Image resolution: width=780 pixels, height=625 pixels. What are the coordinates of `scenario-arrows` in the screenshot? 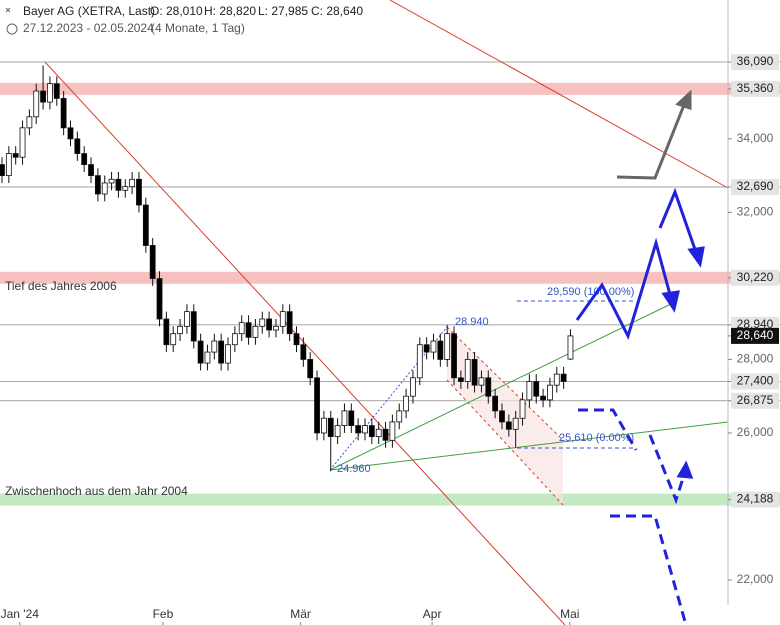 It's located at (640, 357).